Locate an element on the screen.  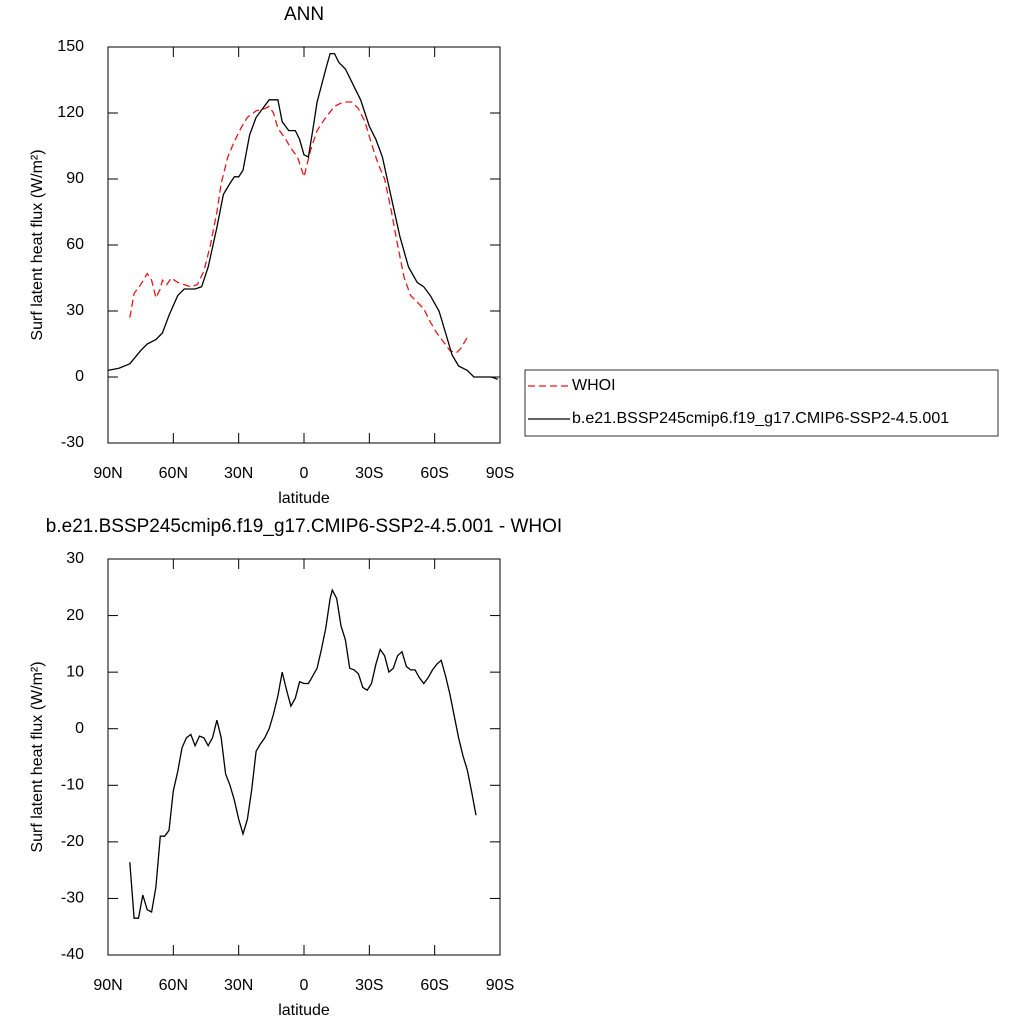
y-tick-label: -10 is located at coordinates (72, 785).